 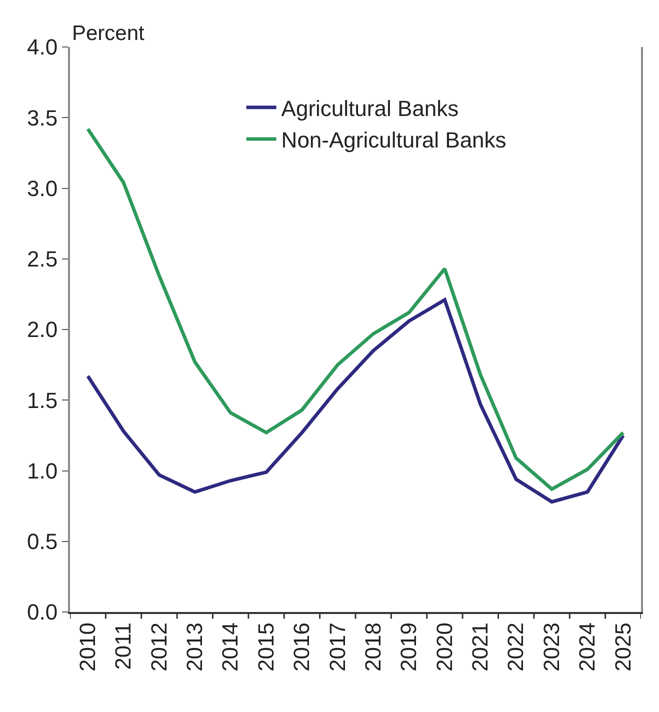 What do you see at coordinates (480, 647) in the screenshot?
I see `x-tick-label: 2021` at bounding box center [480, 647].